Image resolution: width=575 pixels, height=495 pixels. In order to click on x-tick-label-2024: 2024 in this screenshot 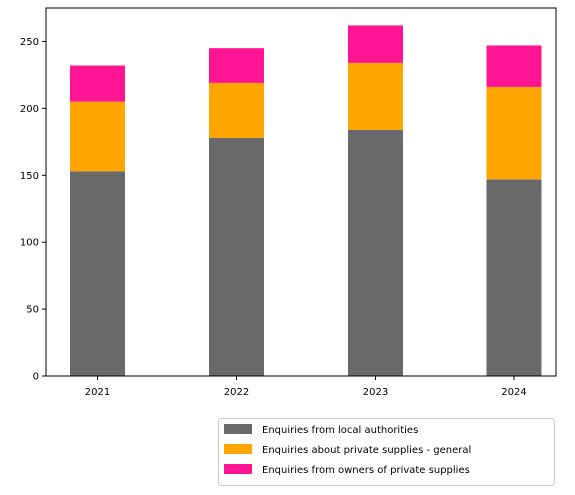, I will do `click(513, 392)`.